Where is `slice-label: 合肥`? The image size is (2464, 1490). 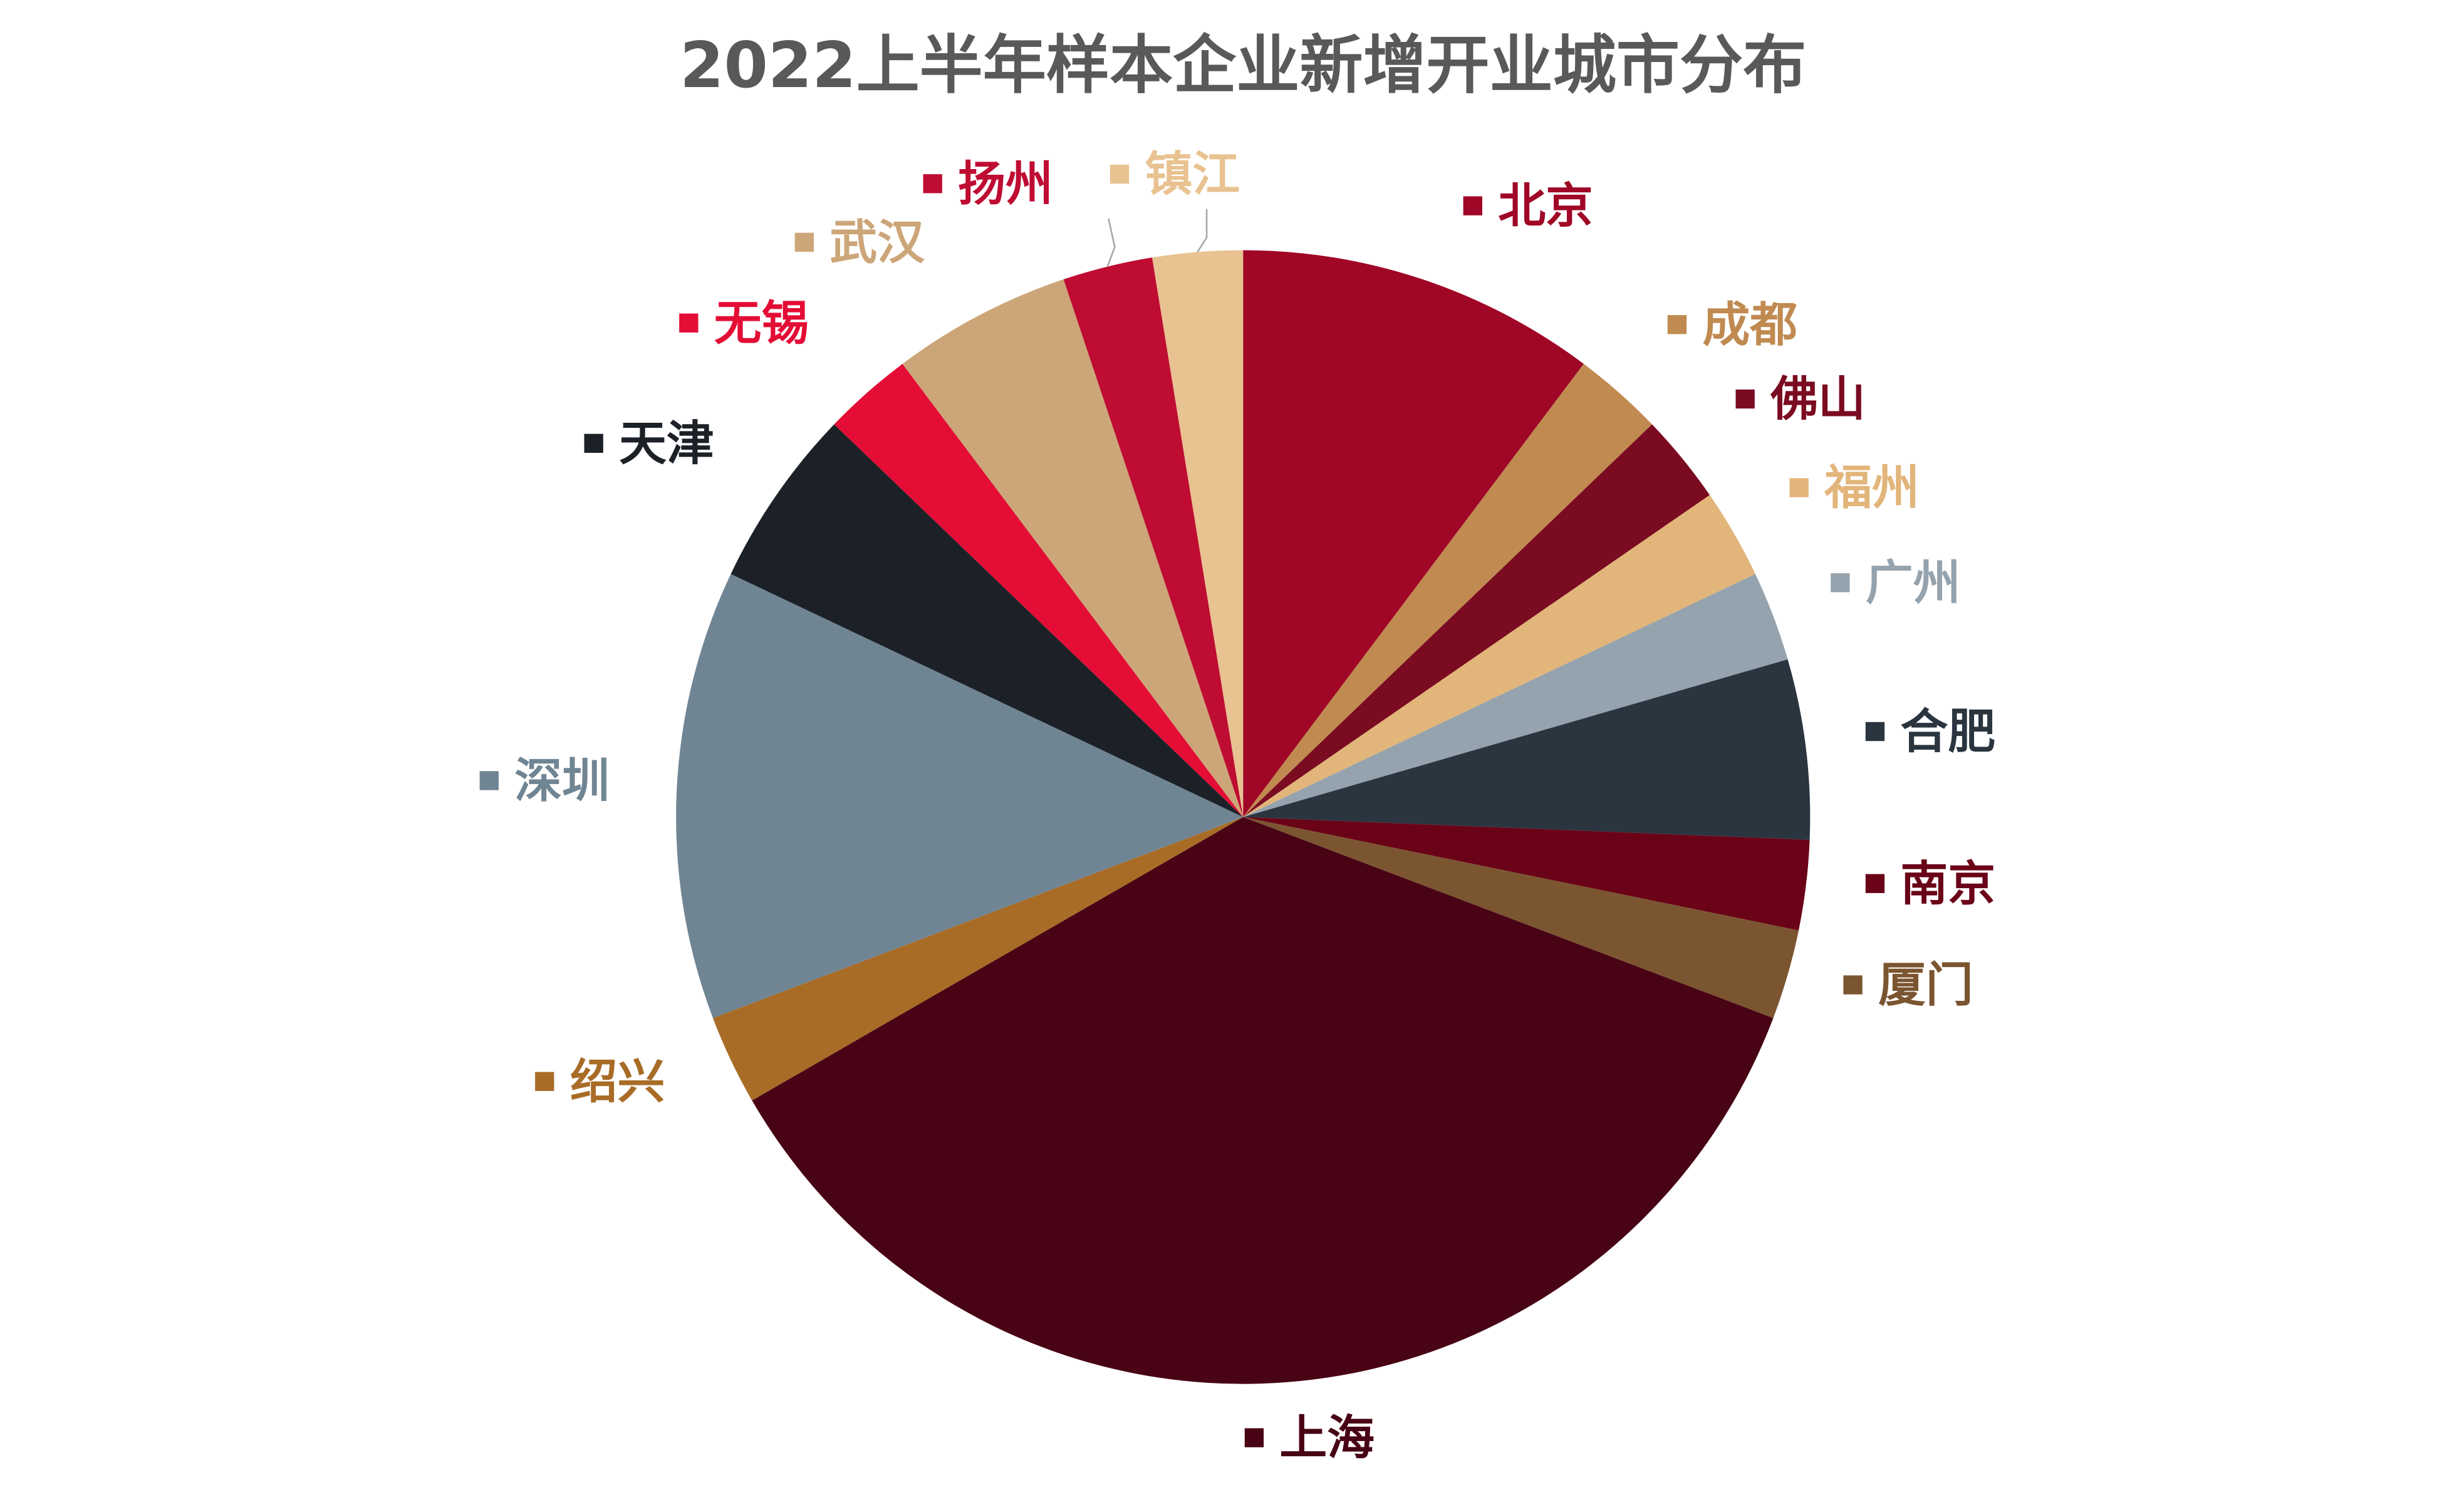
slice-label: 合肥 is located at coordinates (1947, 732).